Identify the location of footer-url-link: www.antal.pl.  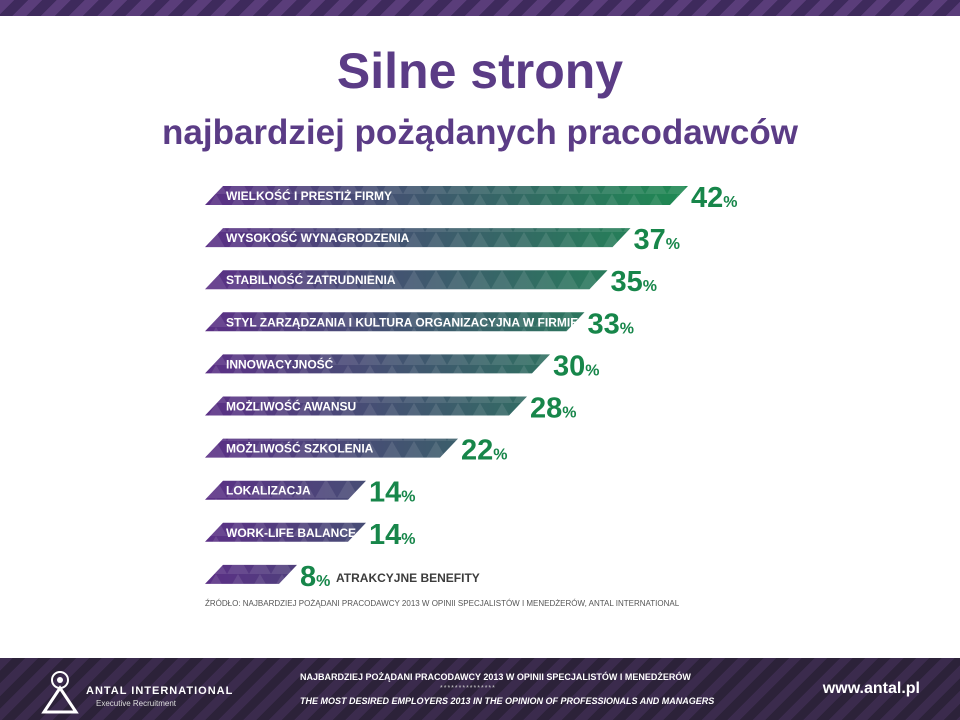
(871, 688).